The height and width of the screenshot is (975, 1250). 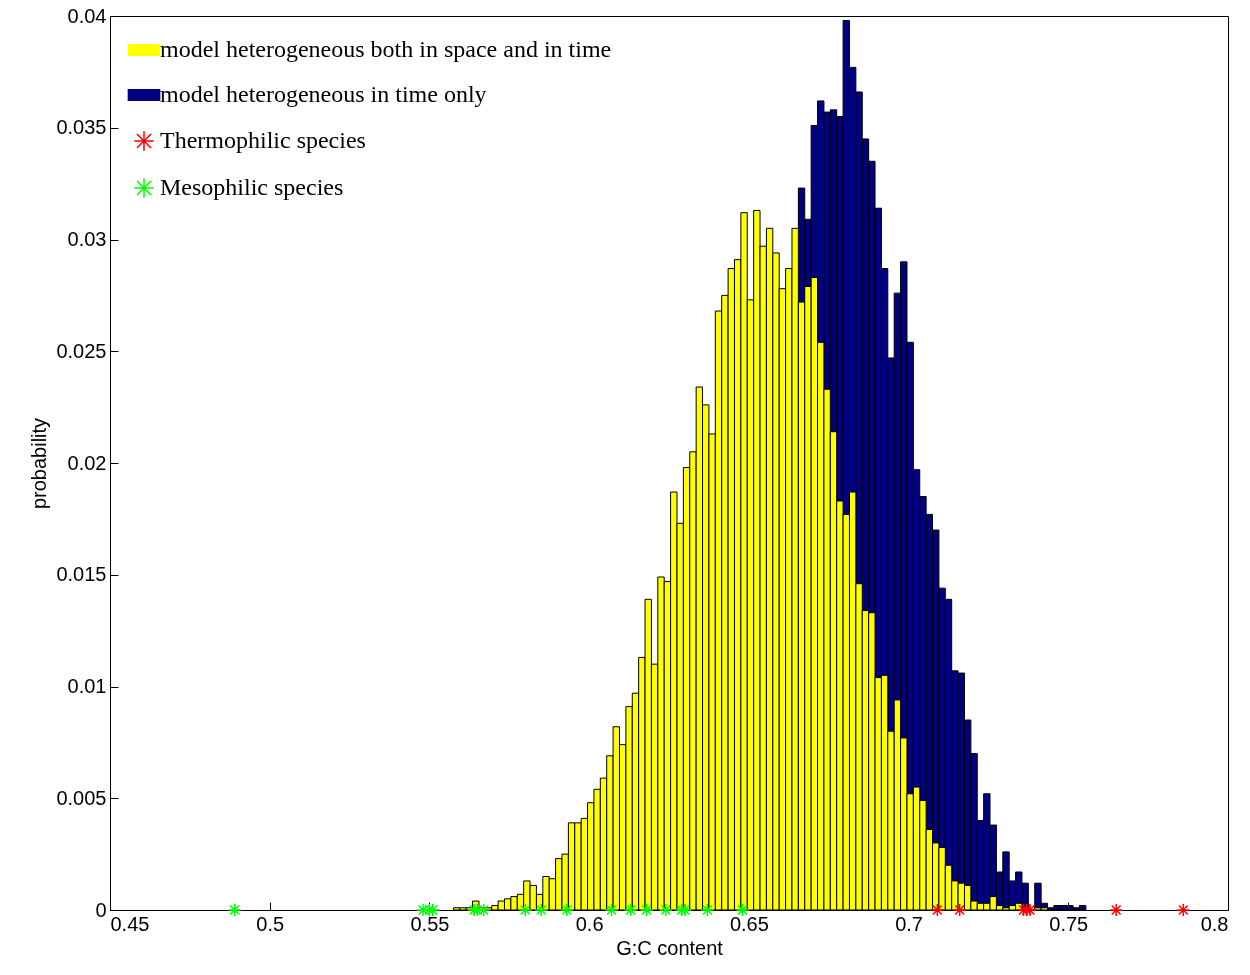 What do you see at coordinates (130, 923) in the screenshot?
I see `x-tick-label: 0.45` at bounding box center [130, 923].